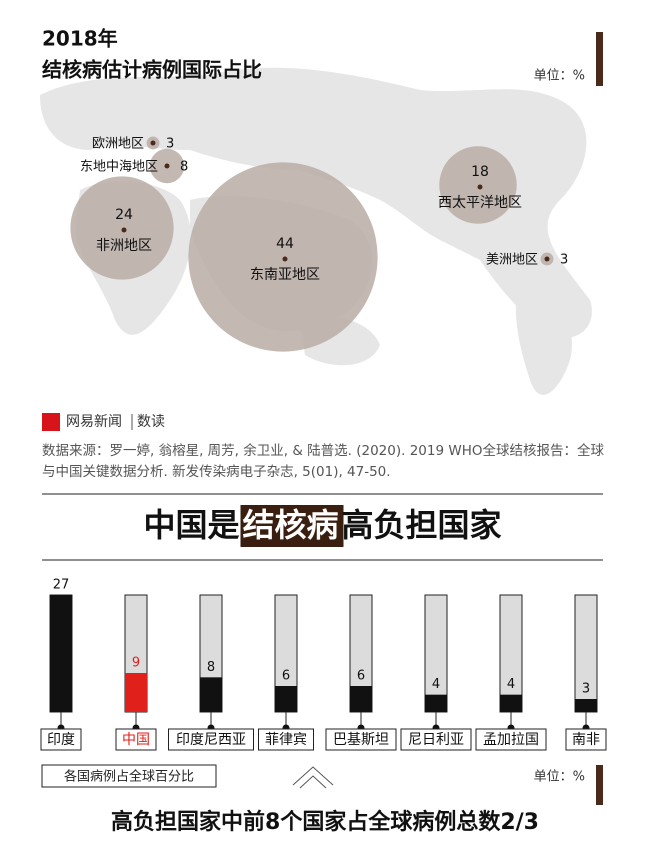 The image size is (650, 860). I want to click on region-label: 非洲地区, so click(124, 246).